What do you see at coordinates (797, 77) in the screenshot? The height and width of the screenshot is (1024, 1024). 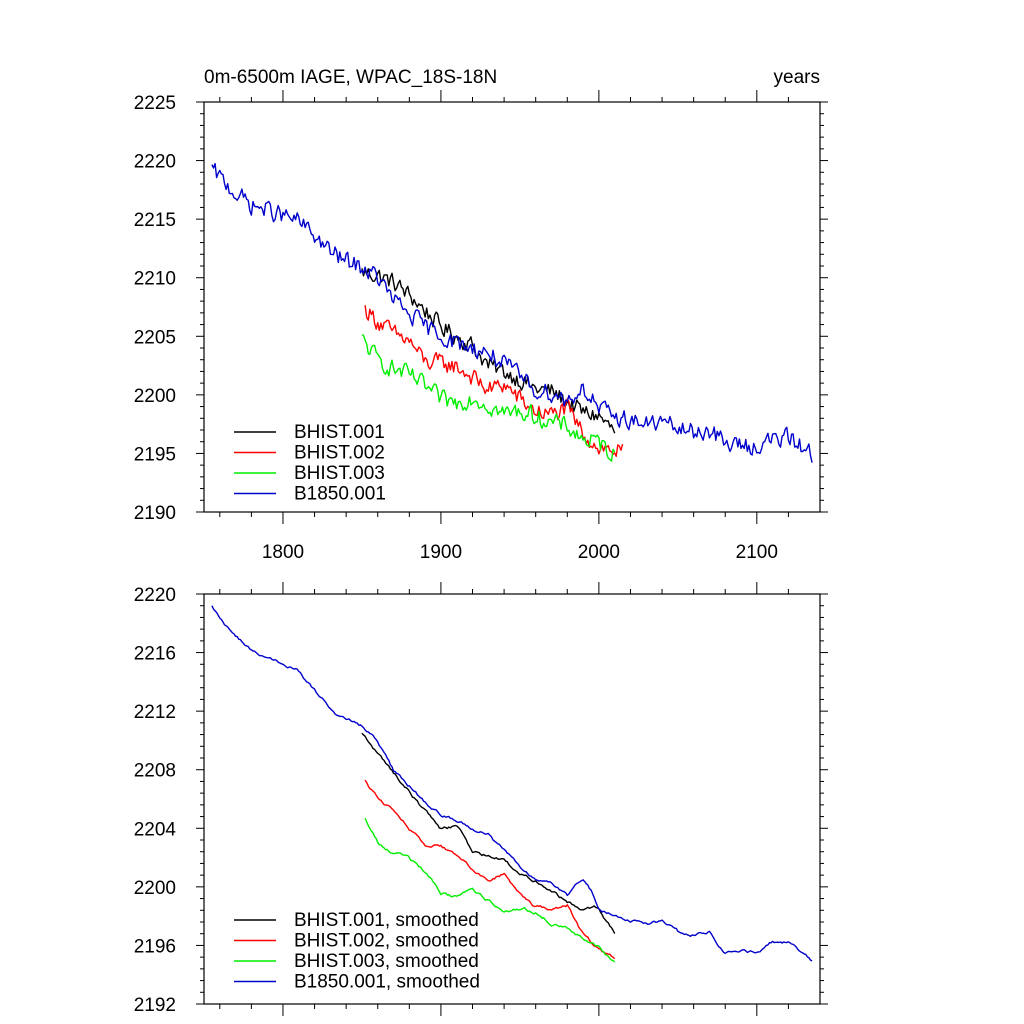 I see `units-label-0: years` at bounding box center [797, 77].